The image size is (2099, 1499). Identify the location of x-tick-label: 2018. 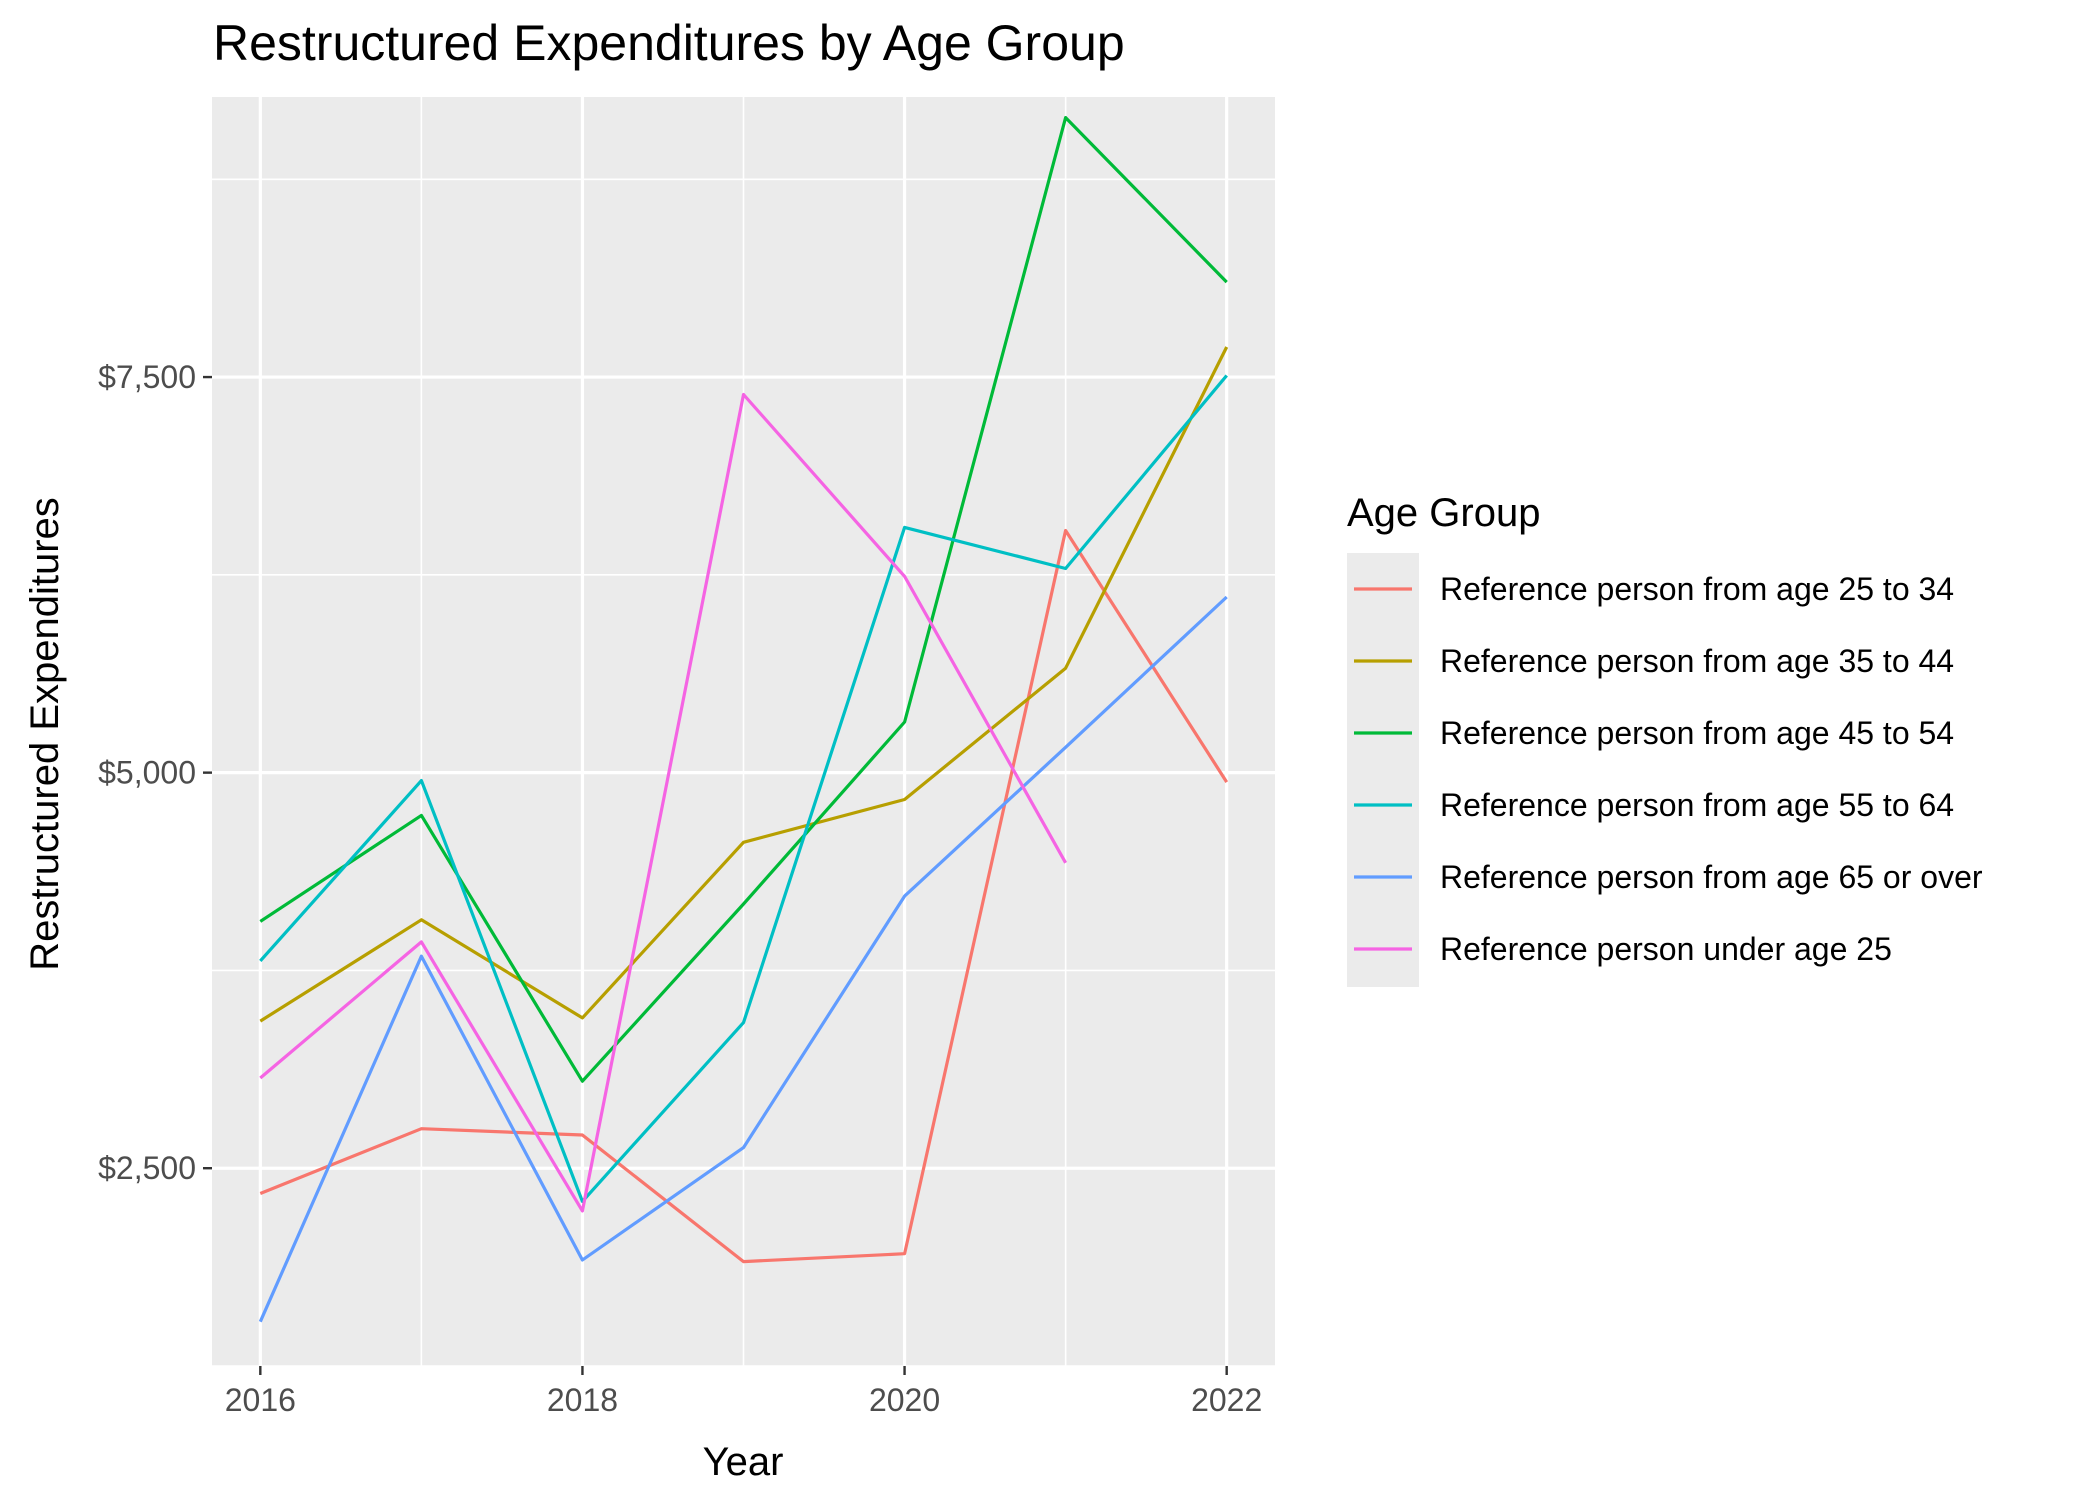
(582, 1400).